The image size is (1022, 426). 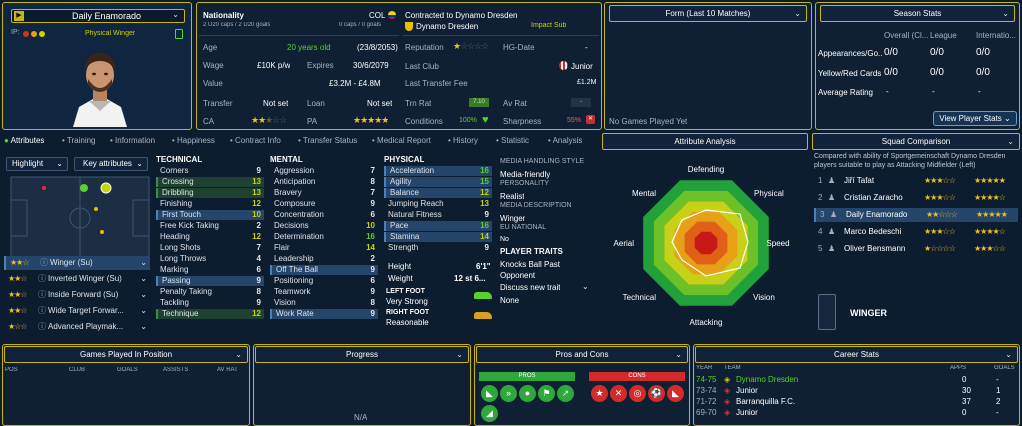 I want to click on squad-row: 1 ♟ Jiří Tafat ★★★☆☆ ★★★★★, so click(x=916, y=181).